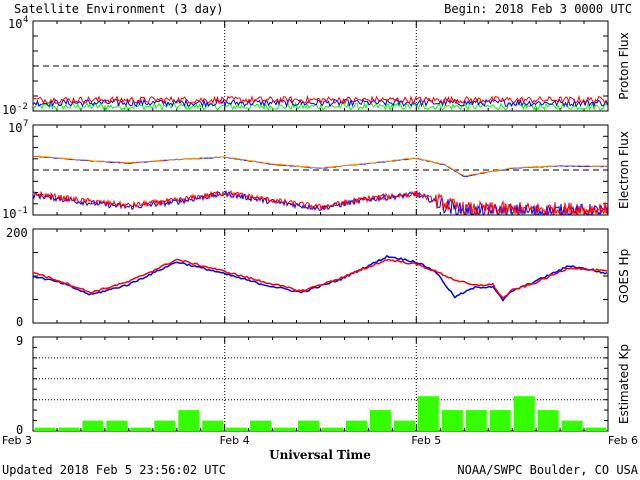 The height and width of the screenshot is (480, 640). I want to click on x-axis-label: Universal Time, so click(320, 455).